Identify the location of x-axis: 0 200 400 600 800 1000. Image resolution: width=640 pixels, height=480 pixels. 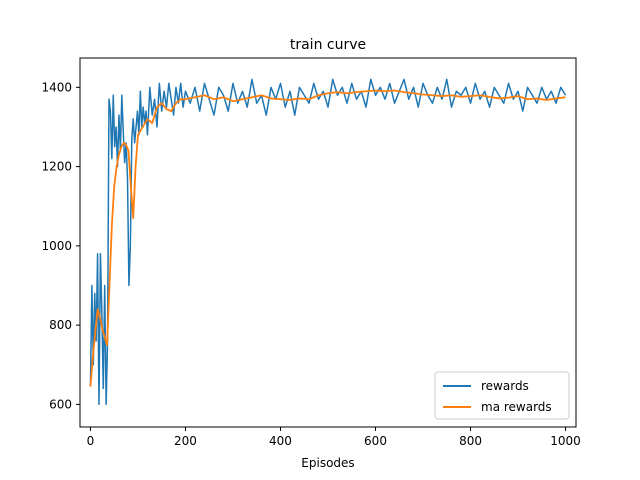
(334, 437).